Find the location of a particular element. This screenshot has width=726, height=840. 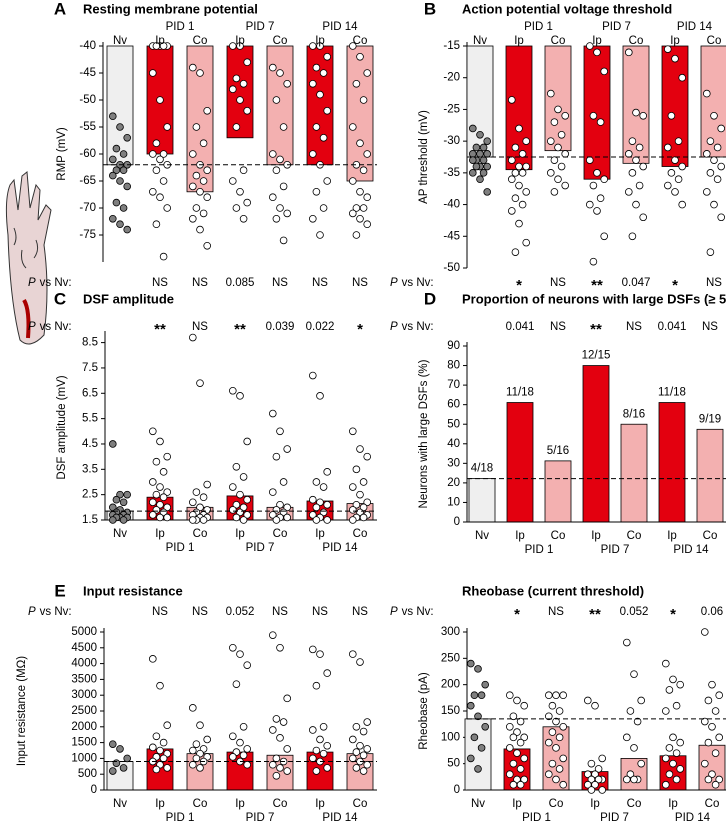

y-tick-label: 90 is located at coordinates (453, 346).